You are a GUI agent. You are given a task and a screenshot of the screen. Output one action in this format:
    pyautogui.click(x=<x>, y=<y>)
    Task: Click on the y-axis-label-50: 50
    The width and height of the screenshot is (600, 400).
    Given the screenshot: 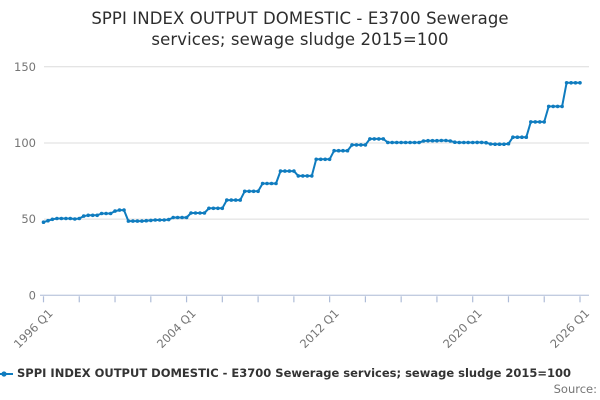 What is the action you would take?
    pyautogui.click(x=28, y=219)
    